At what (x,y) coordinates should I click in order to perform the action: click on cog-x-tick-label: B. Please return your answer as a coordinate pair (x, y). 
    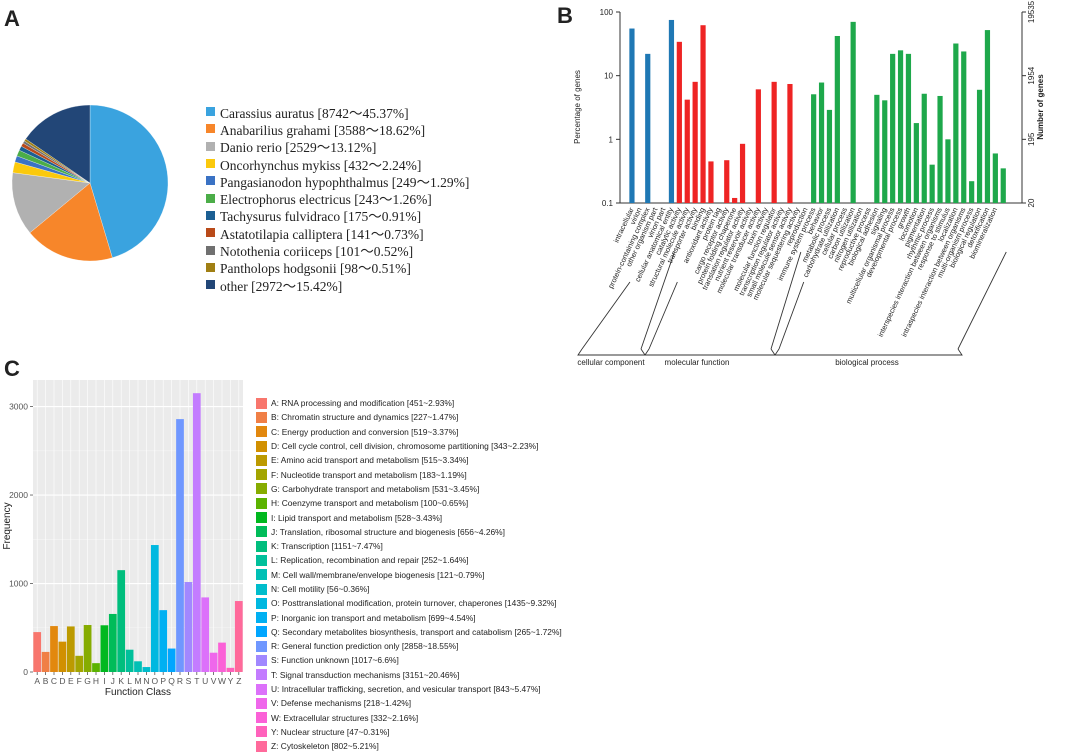
    Looking at the image, I should click on (46, 681).